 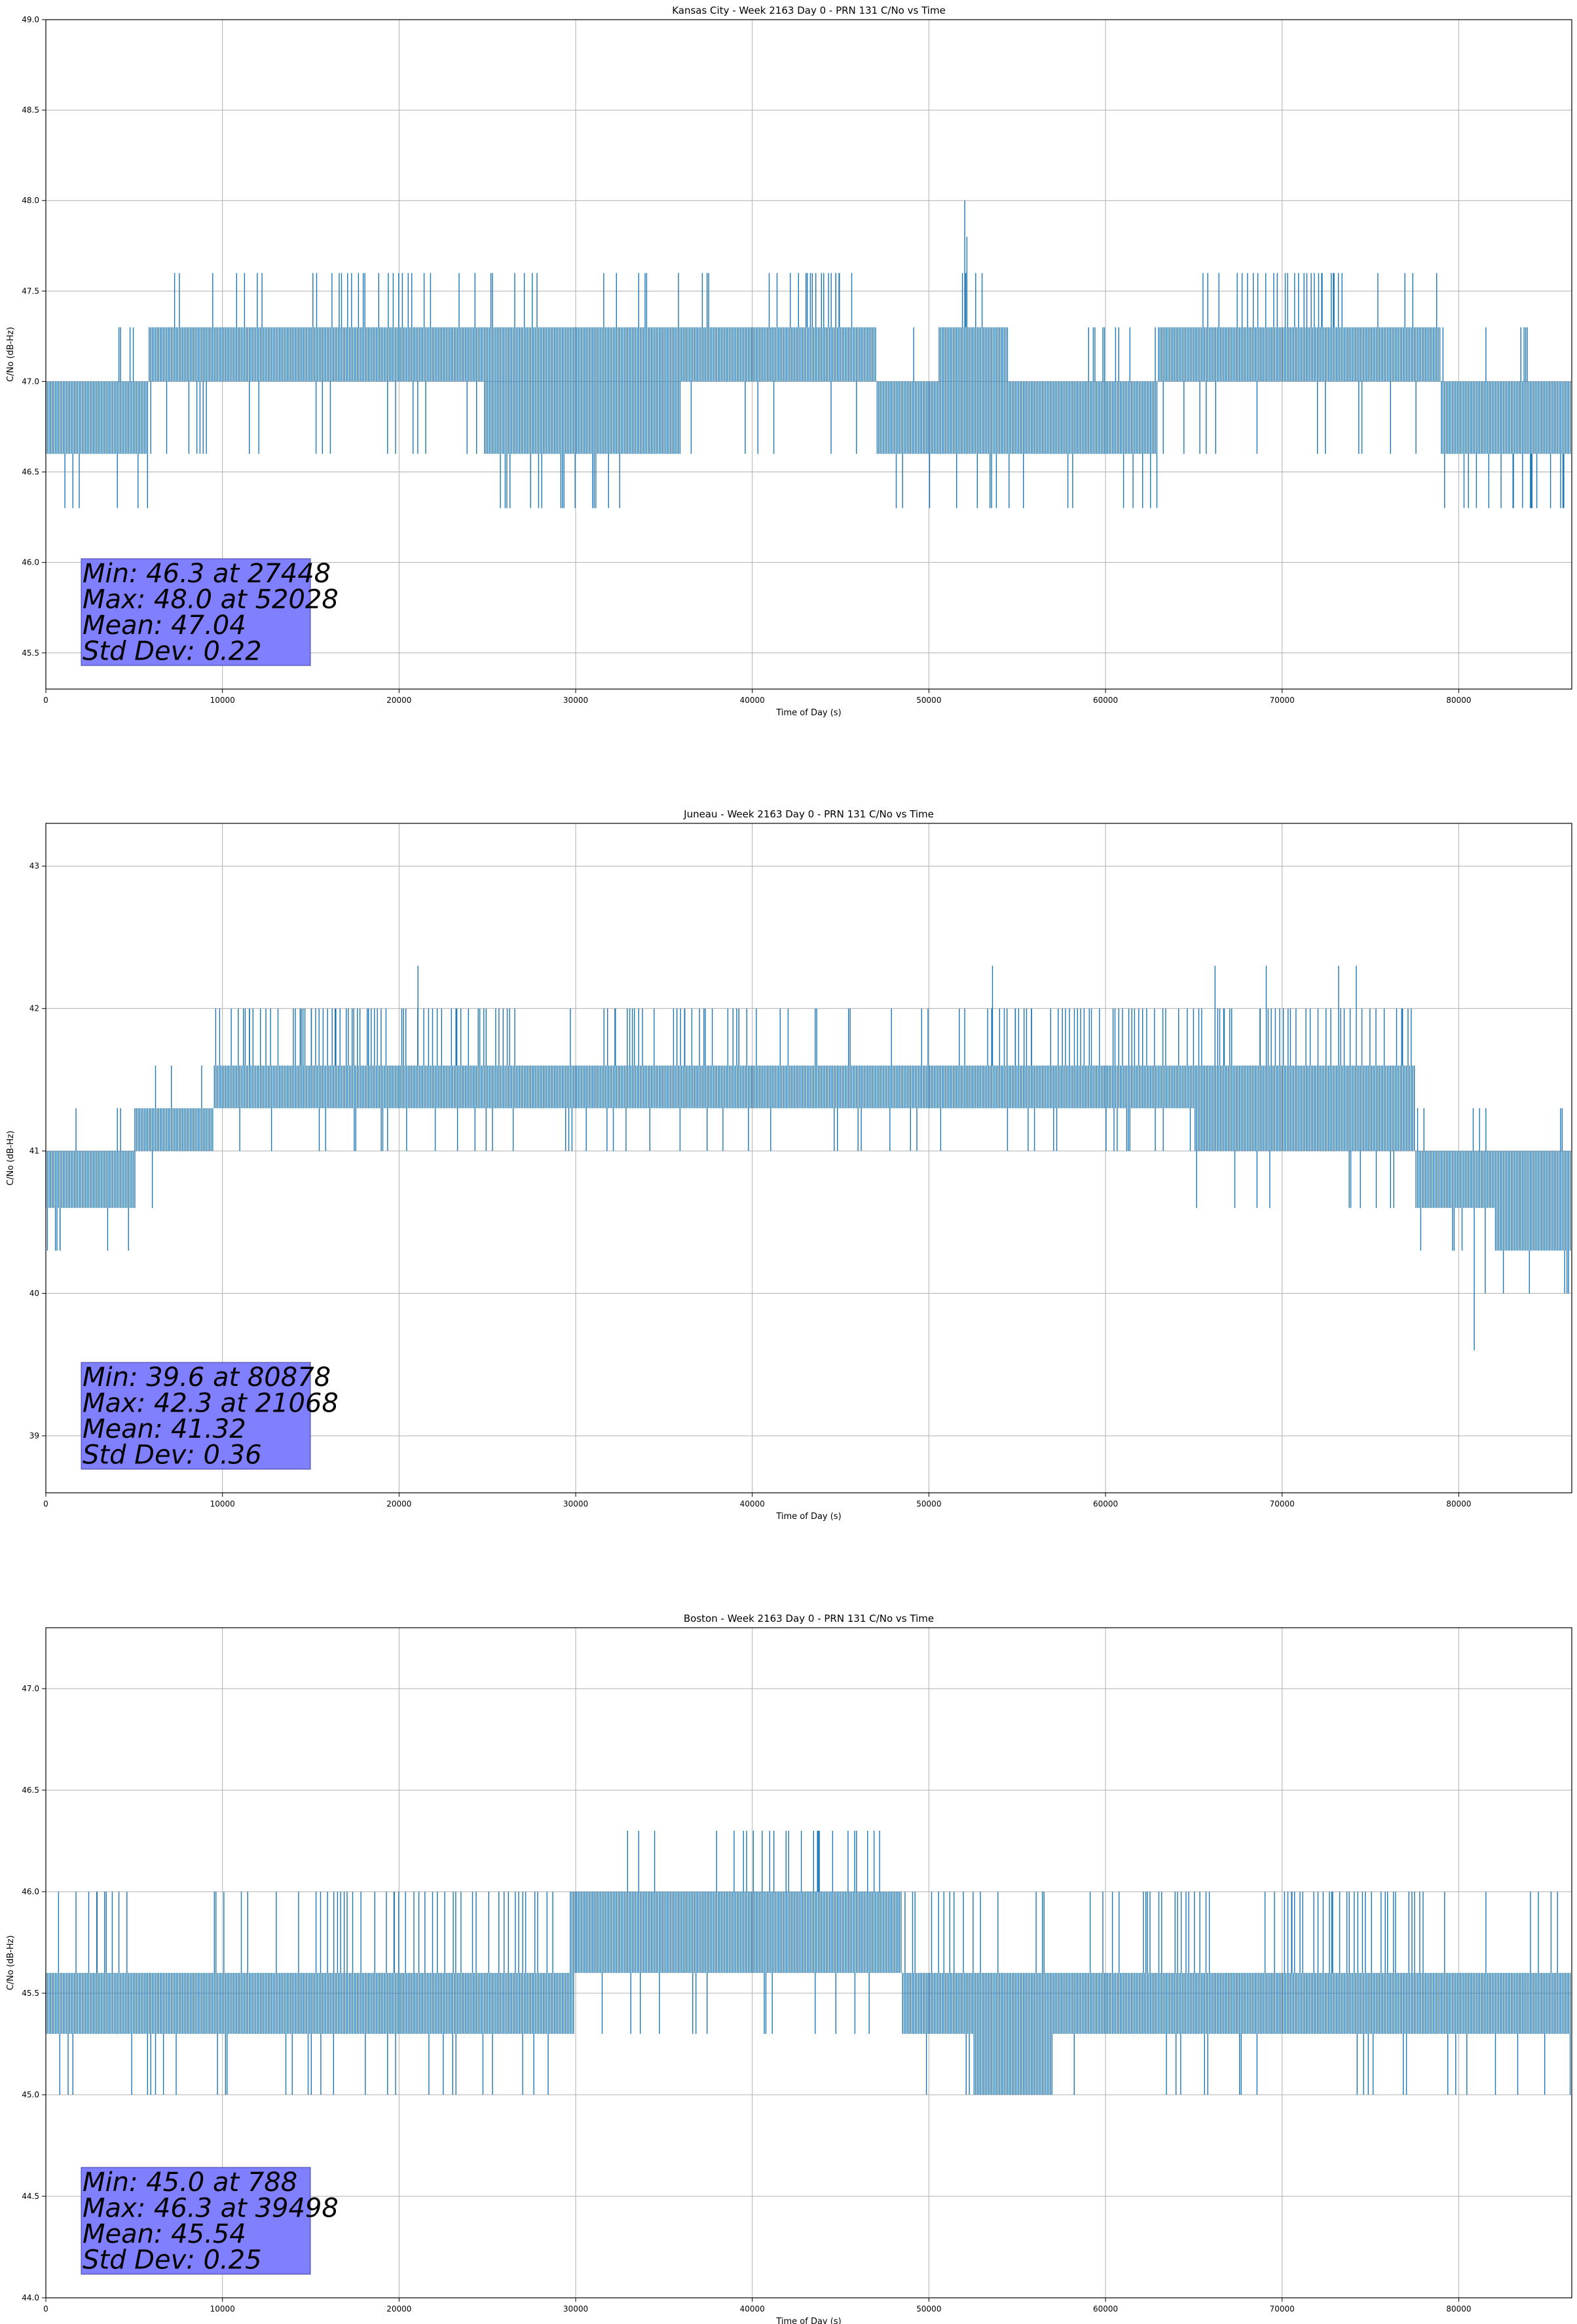 What do you see at coordinates (34, 1008) in the screenshot?
I see `y-tick-label: 42` at bounding box center [34, 1008].